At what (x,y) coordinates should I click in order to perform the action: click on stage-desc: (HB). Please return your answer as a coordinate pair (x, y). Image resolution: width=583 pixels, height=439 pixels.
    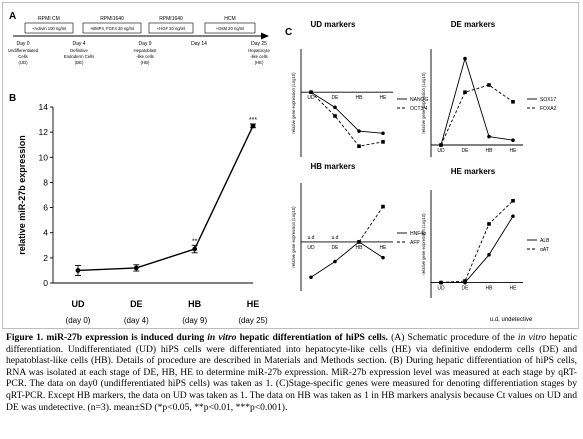
    Looking at the image, I should click on (145, 62).